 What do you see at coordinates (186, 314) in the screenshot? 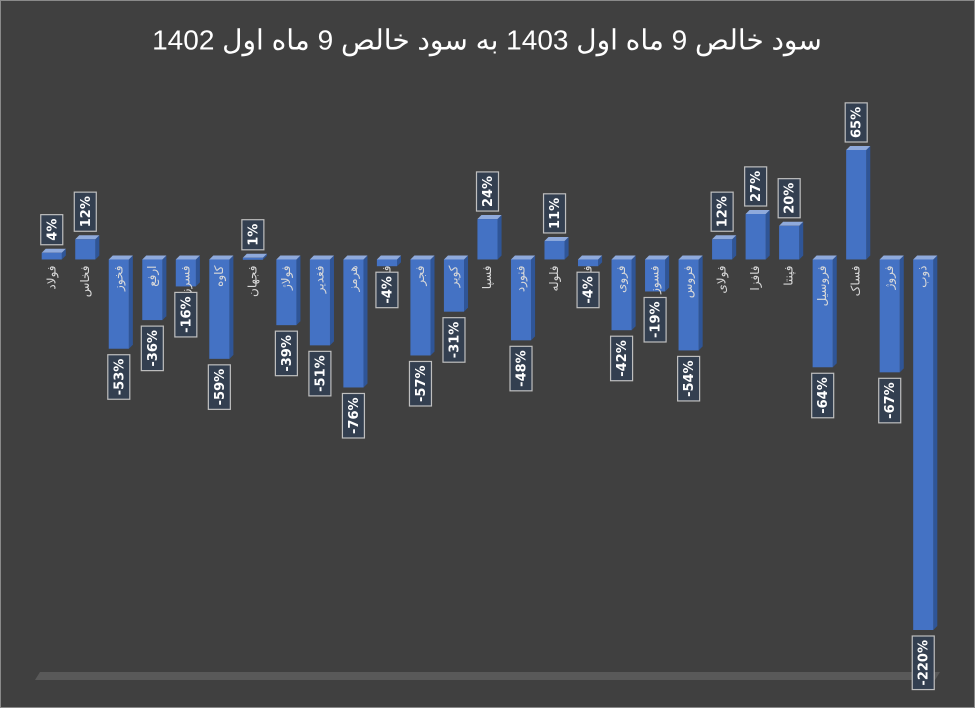
I see `data-label-text: -16%` at bounding box center [186, 314].